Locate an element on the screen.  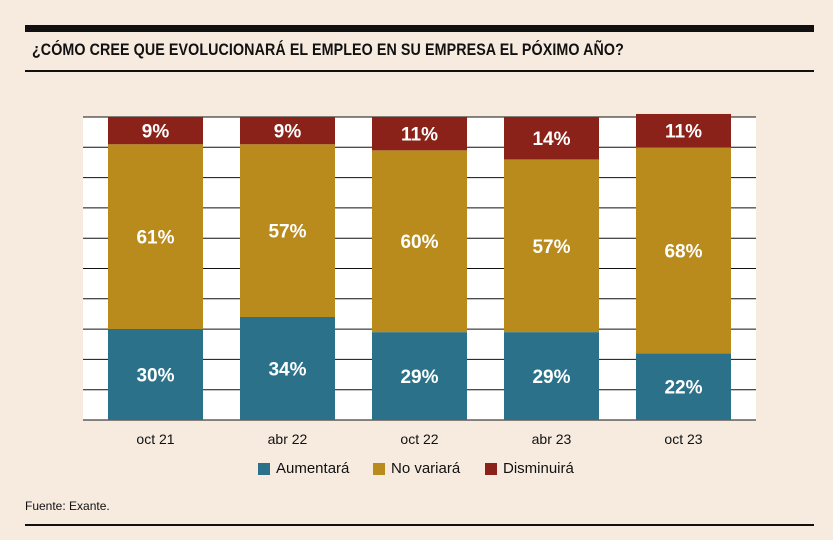
category-label: oct 22 is located at coordinates (419, 439).